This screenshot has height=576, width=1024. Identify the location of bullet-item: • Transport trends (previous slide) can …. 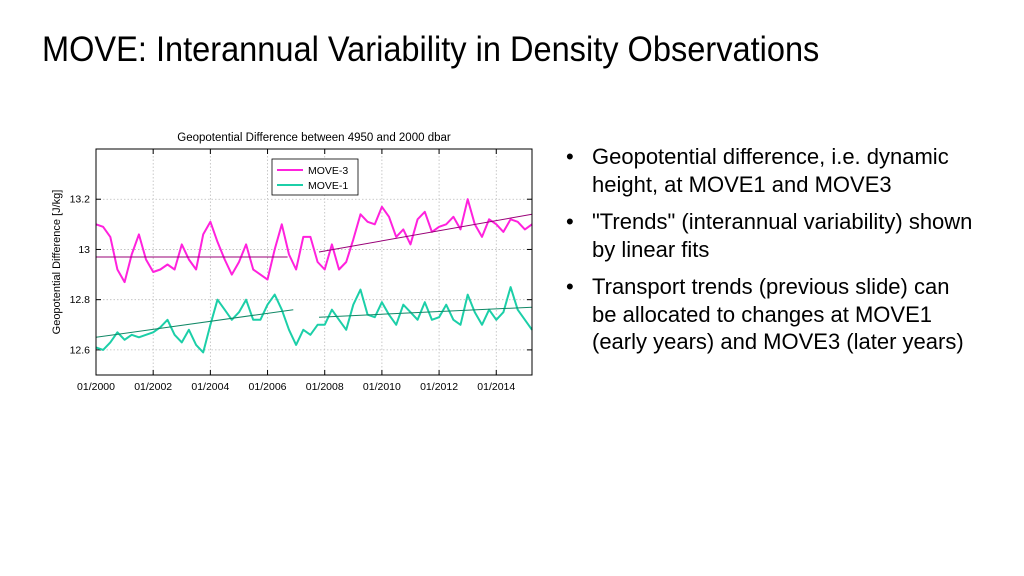
(771, 314).